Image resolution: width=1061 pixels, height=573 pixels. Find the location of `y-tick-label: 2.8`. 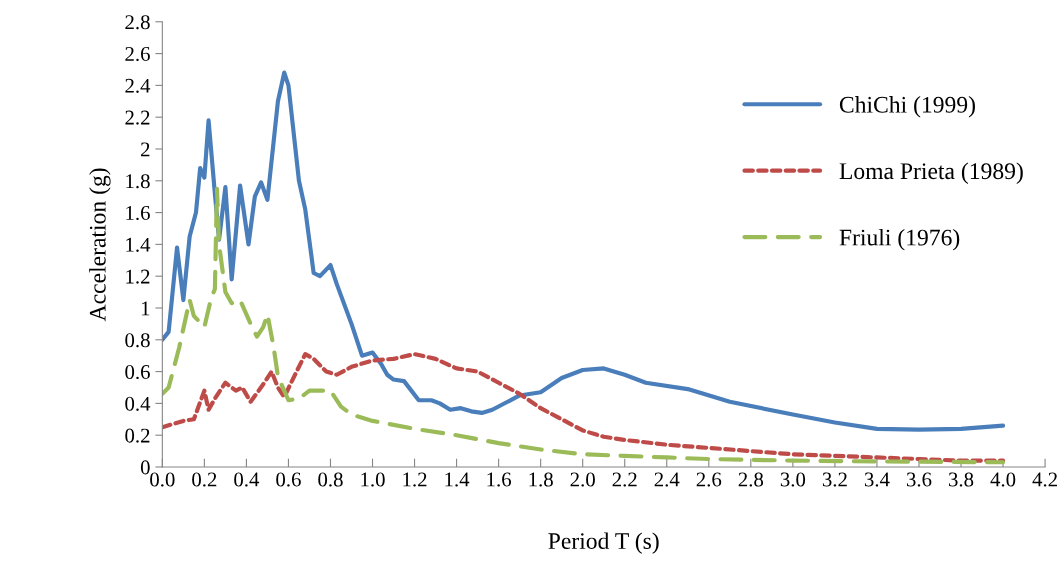

y-tick-label: 2.8 is located at coordinates (137, 22).